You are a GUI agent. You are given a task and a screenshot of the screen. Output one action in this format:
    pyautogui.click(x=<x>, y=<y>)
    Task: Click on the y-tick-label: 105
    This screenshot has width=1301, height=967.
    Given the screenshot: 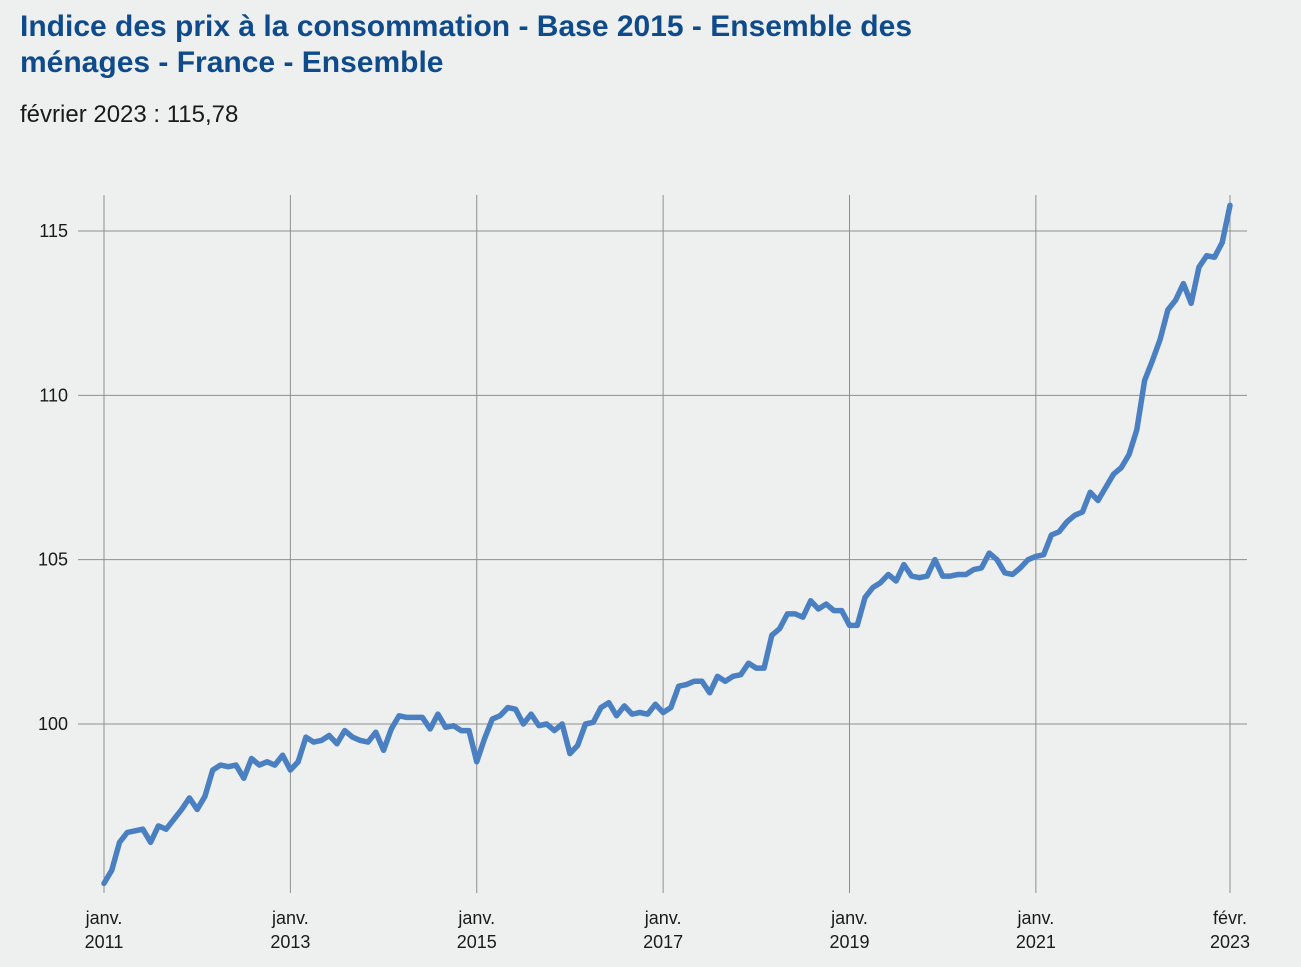 What is the action you would take?
    pyautogui.click(x=53, y=560)
    